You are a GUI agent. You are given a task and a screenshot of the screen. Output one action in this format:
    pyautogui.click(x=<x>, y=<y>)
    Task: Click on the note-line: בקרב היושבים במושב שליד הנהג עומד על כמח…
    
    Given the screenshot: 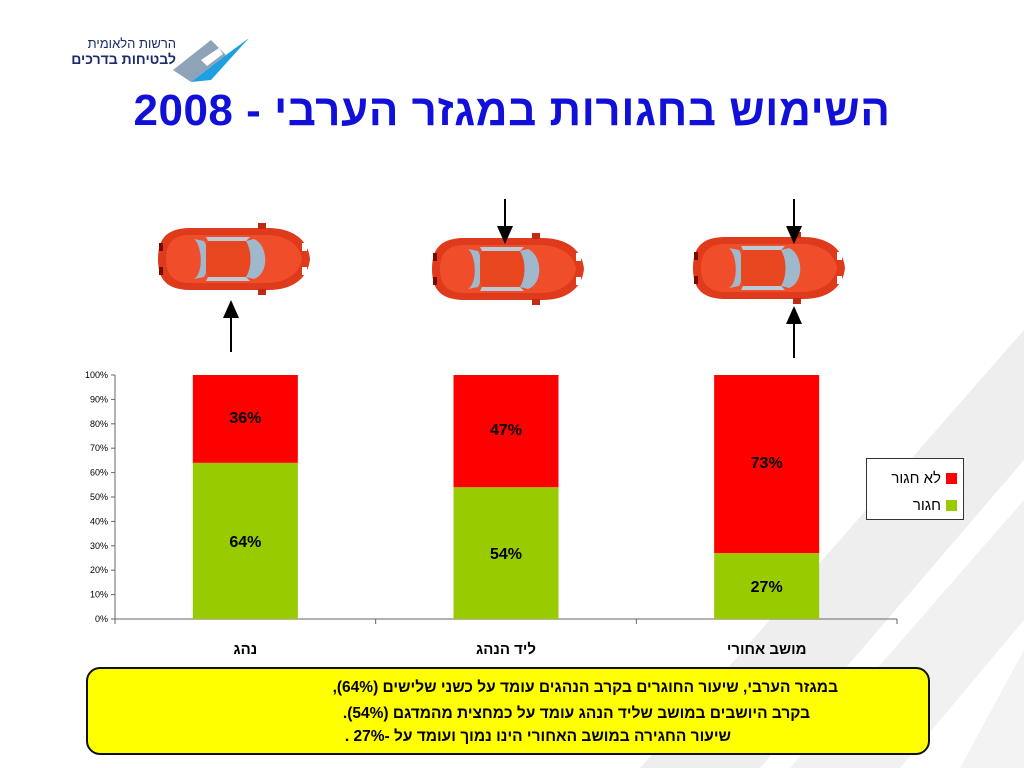 What is the action you would take?
    pyautogui.click(x=576, y=713)
    